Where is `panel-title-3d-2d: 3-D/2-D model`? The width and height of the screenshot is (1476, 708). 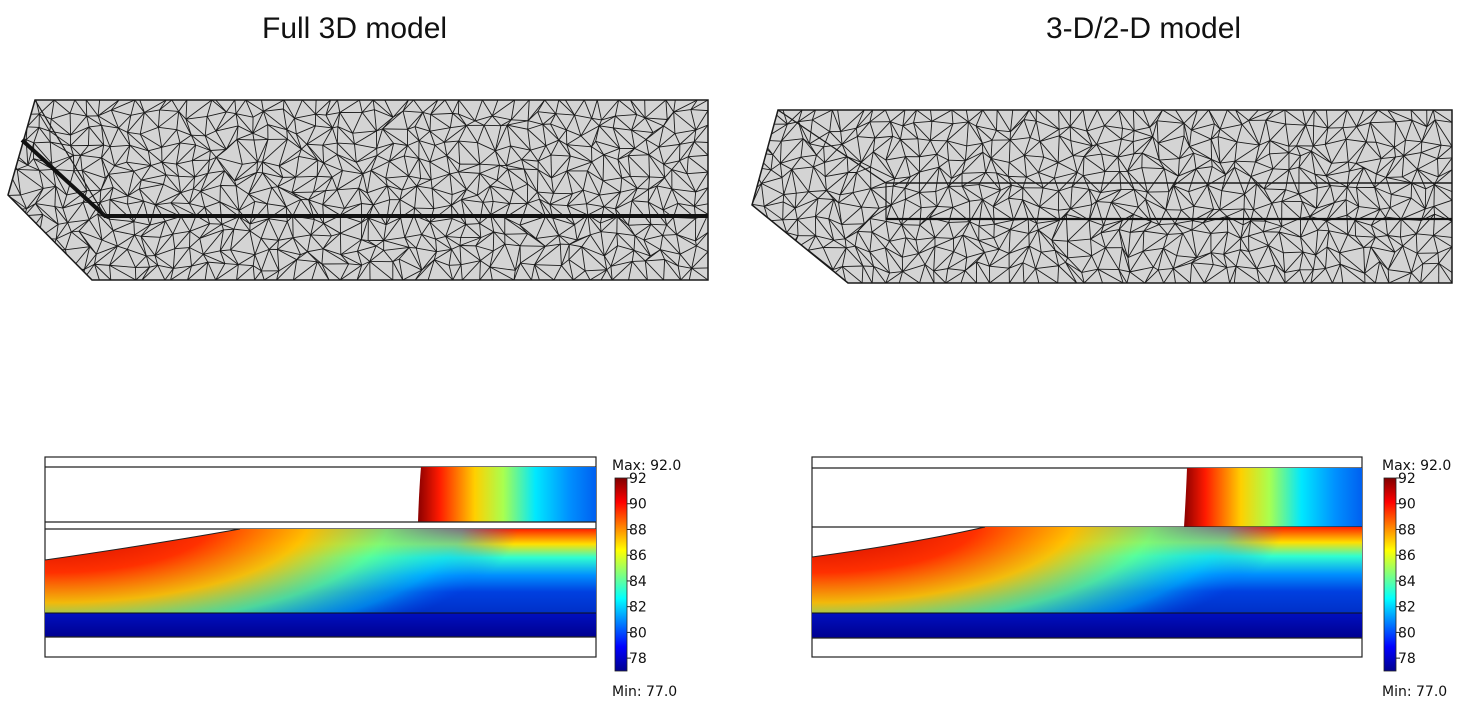 panel-title-3d-2d: 3-D/2-D model is located at coordinates (1144, 28).